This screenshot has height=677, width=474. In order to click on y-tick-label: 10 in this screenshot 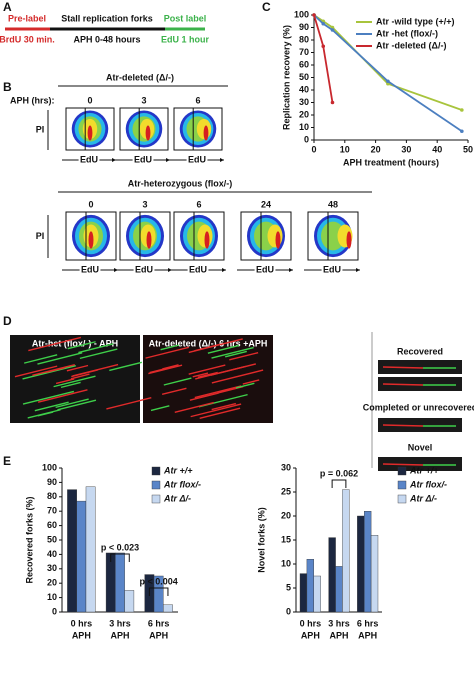, I will do `click(52, 597)`.